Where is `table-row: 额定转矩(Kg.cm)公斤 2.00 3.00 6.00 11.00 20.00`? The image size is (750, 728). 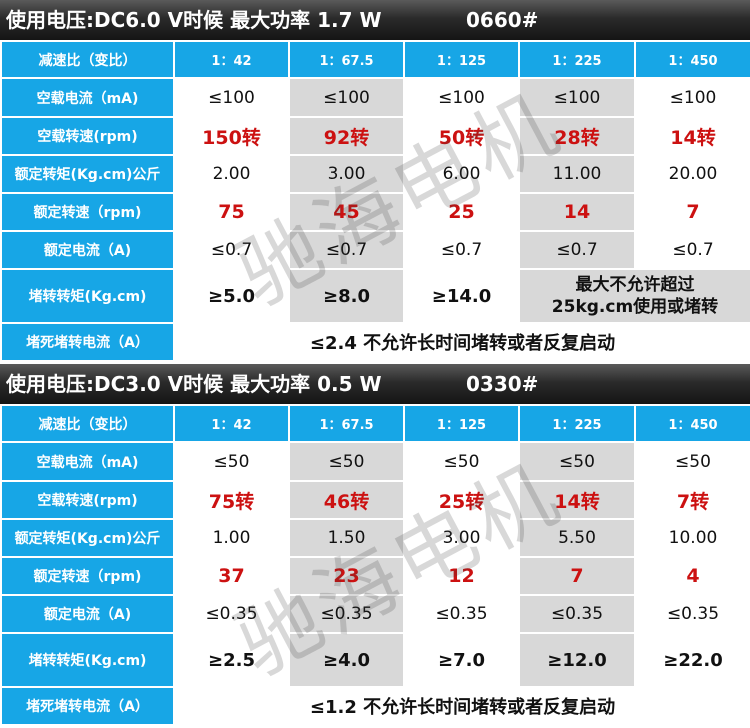 table-row: 额定转矩(Kg.cm)公斤 2.00 3.00 6.00 11.00 20.00 is located at coordinates (375, 174).